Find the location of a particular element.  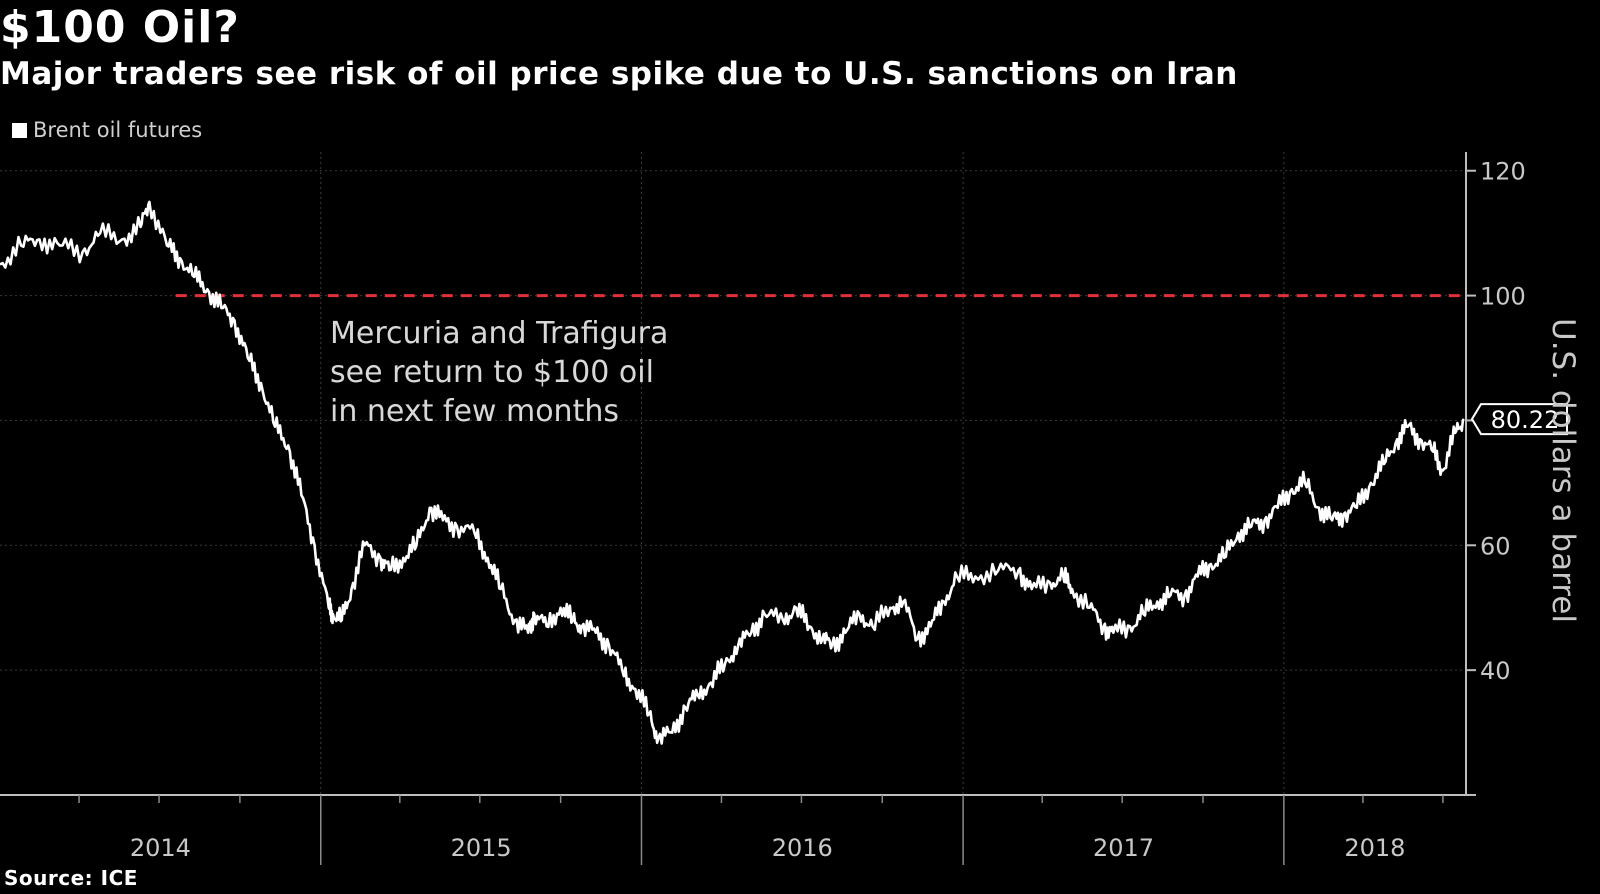

annotation-line: in next few months is located at coordinates (474, 411).